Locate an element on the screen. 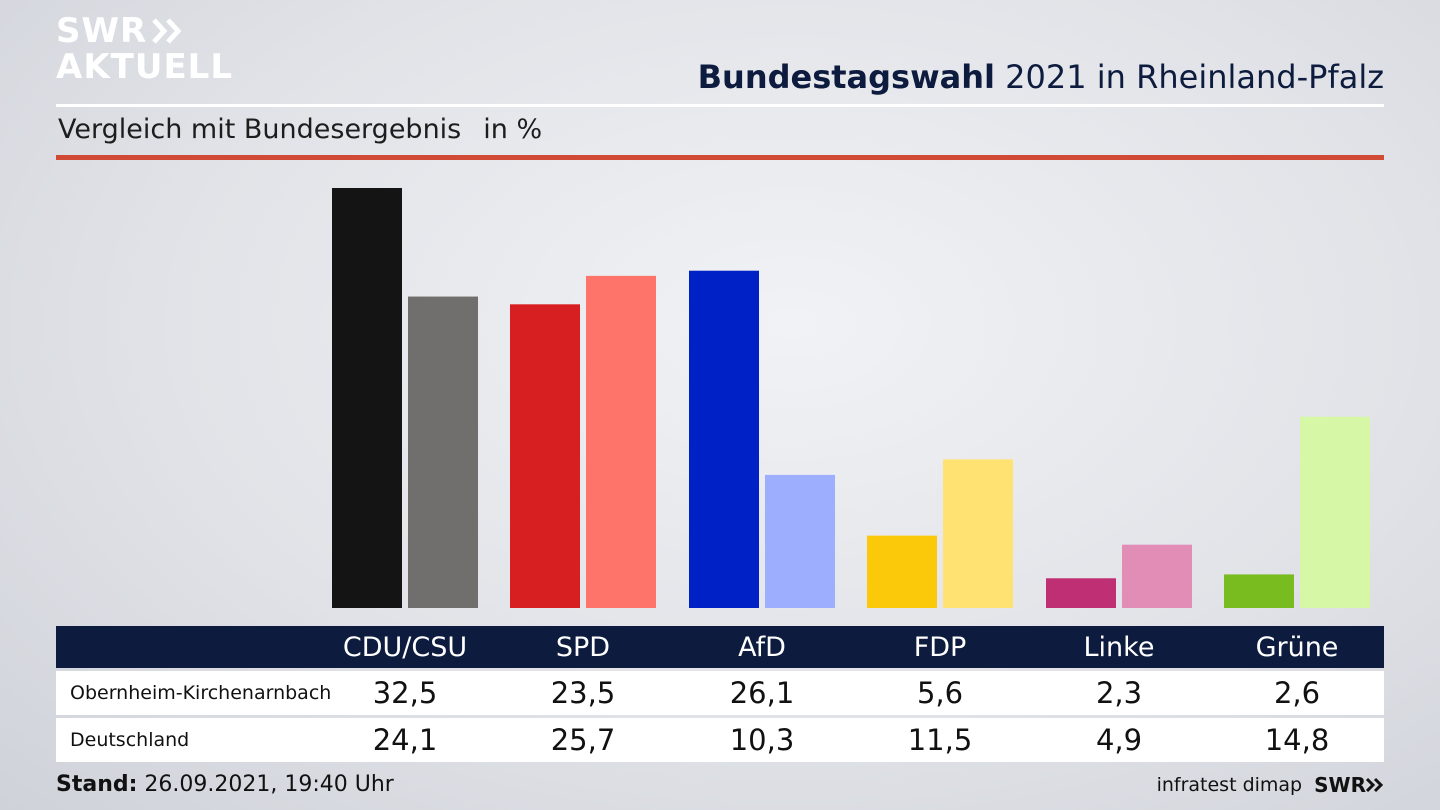  accent-divider is located at coordinates (720, 157).